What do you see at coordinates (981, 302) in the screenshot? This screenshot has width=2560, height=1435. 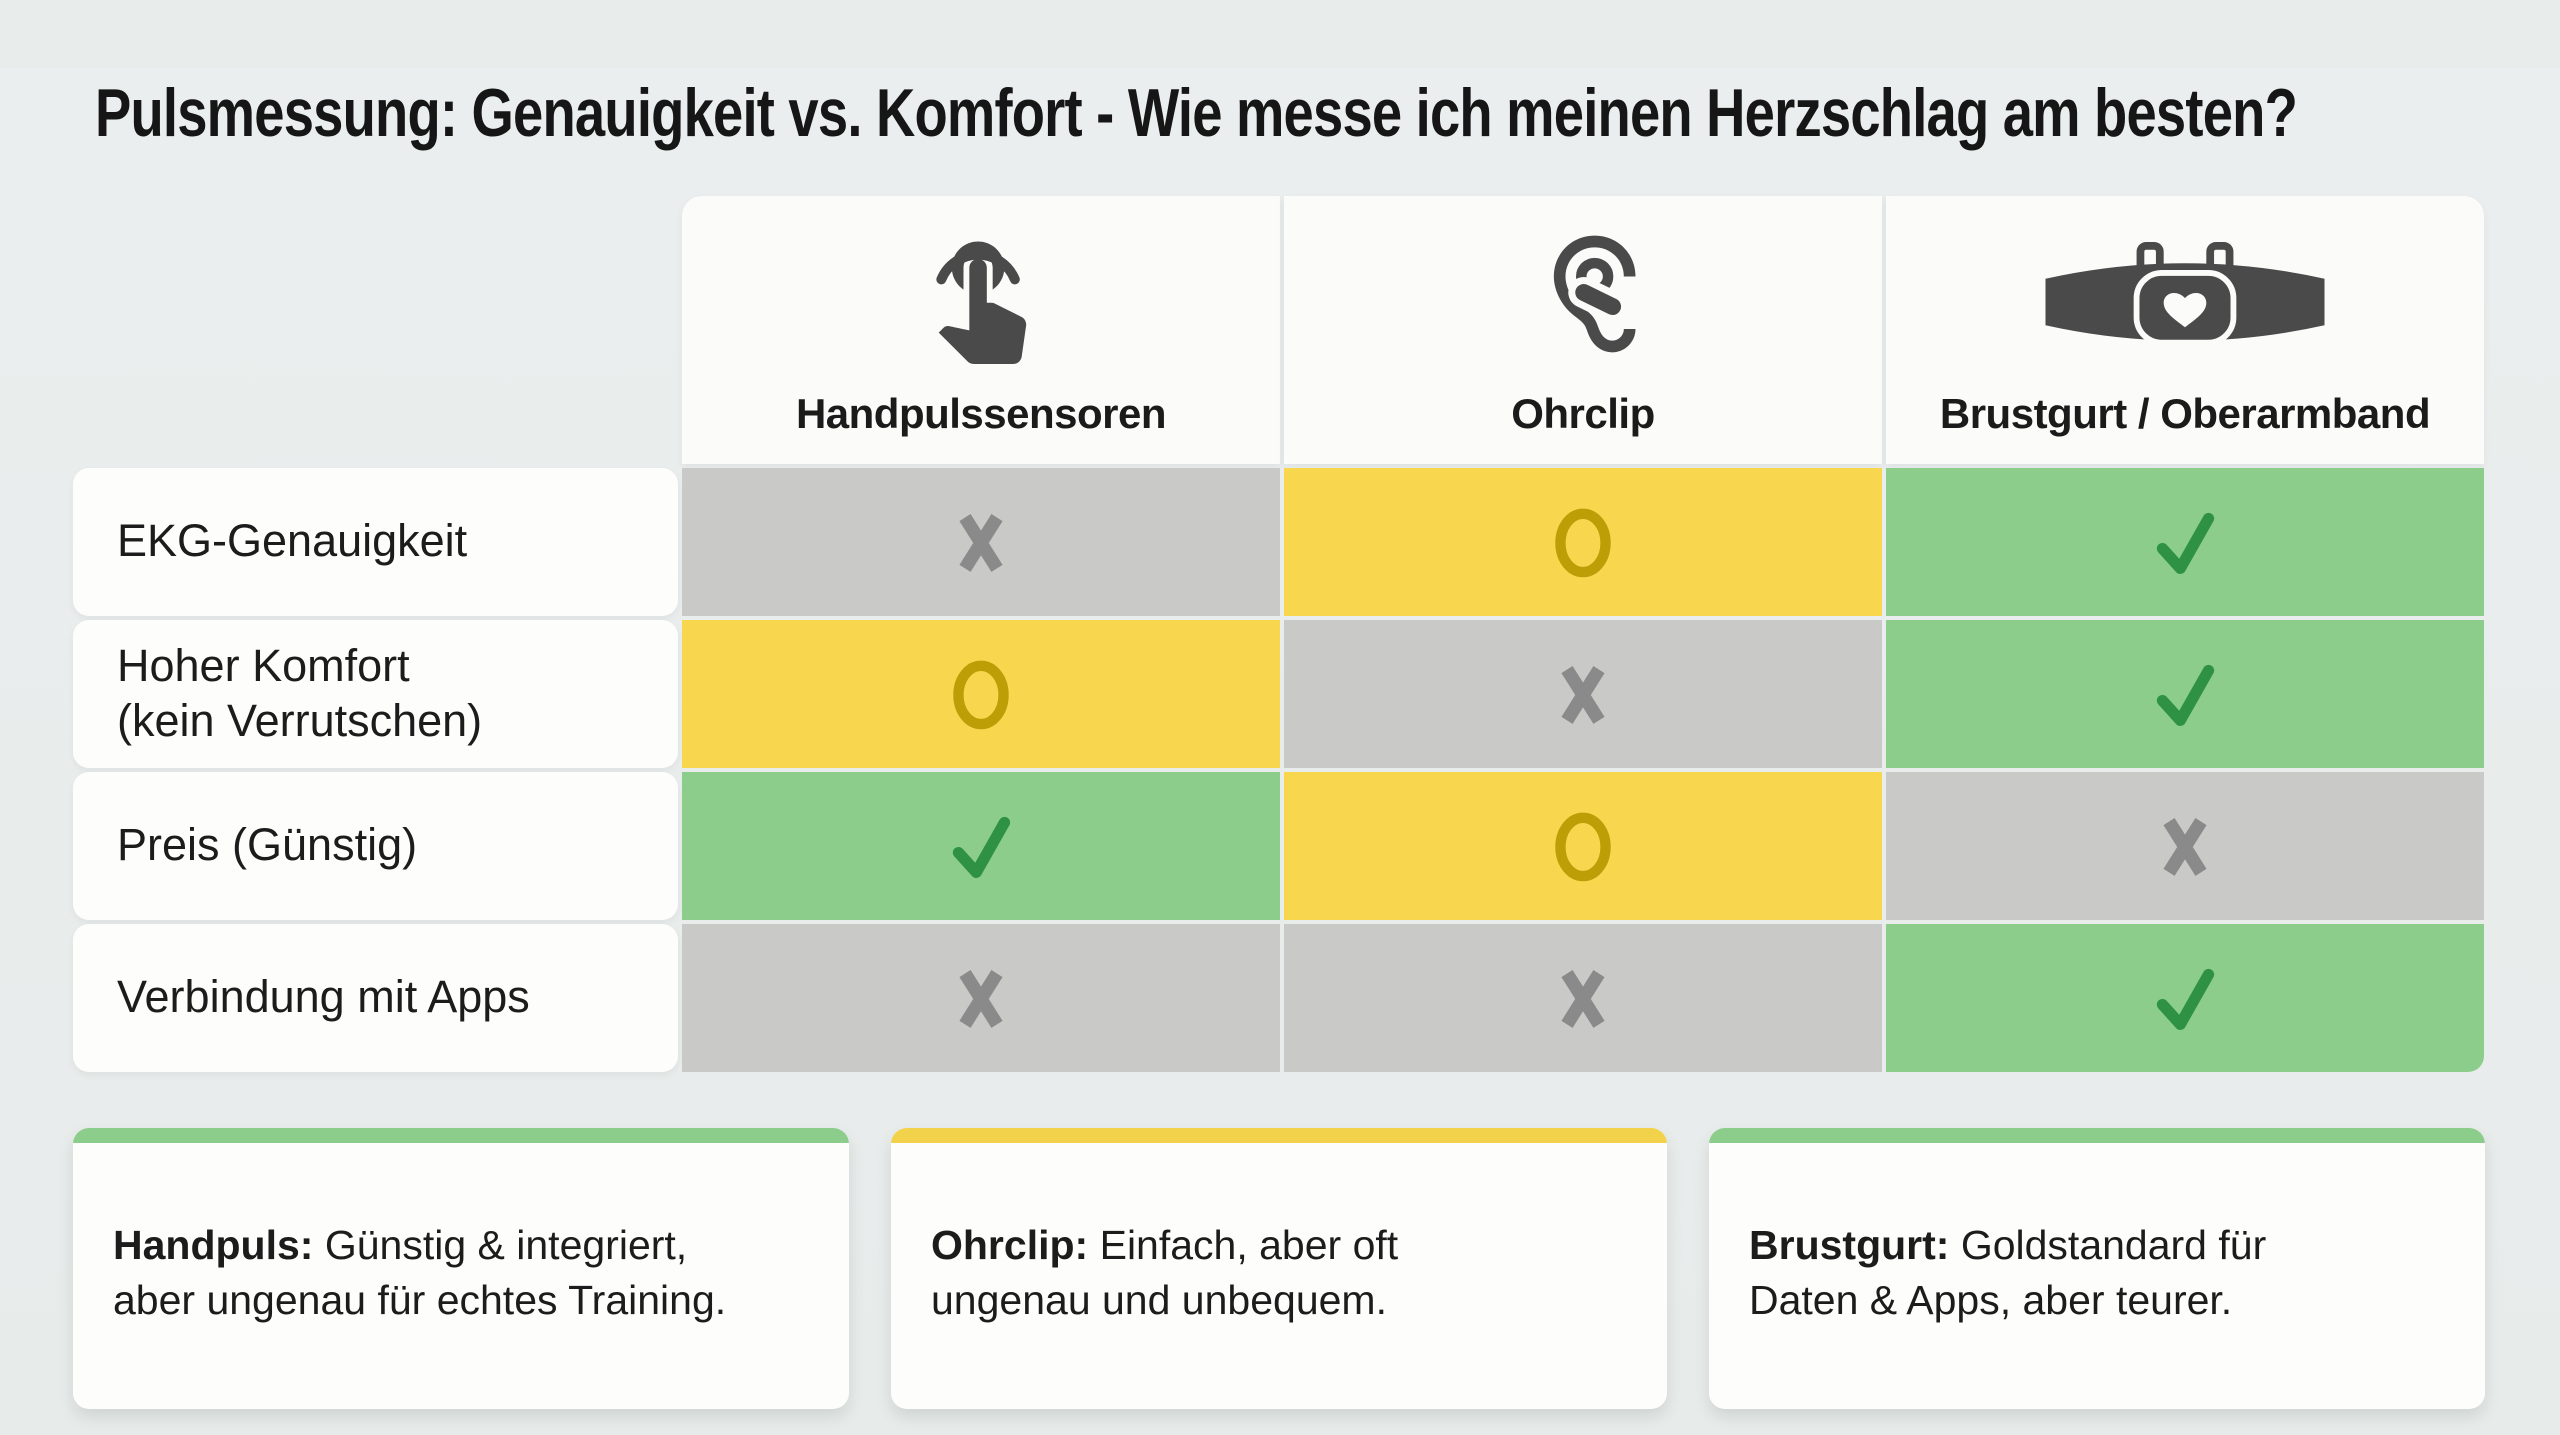 I see `touch-hand-icon` at bounding box center [981, 302].